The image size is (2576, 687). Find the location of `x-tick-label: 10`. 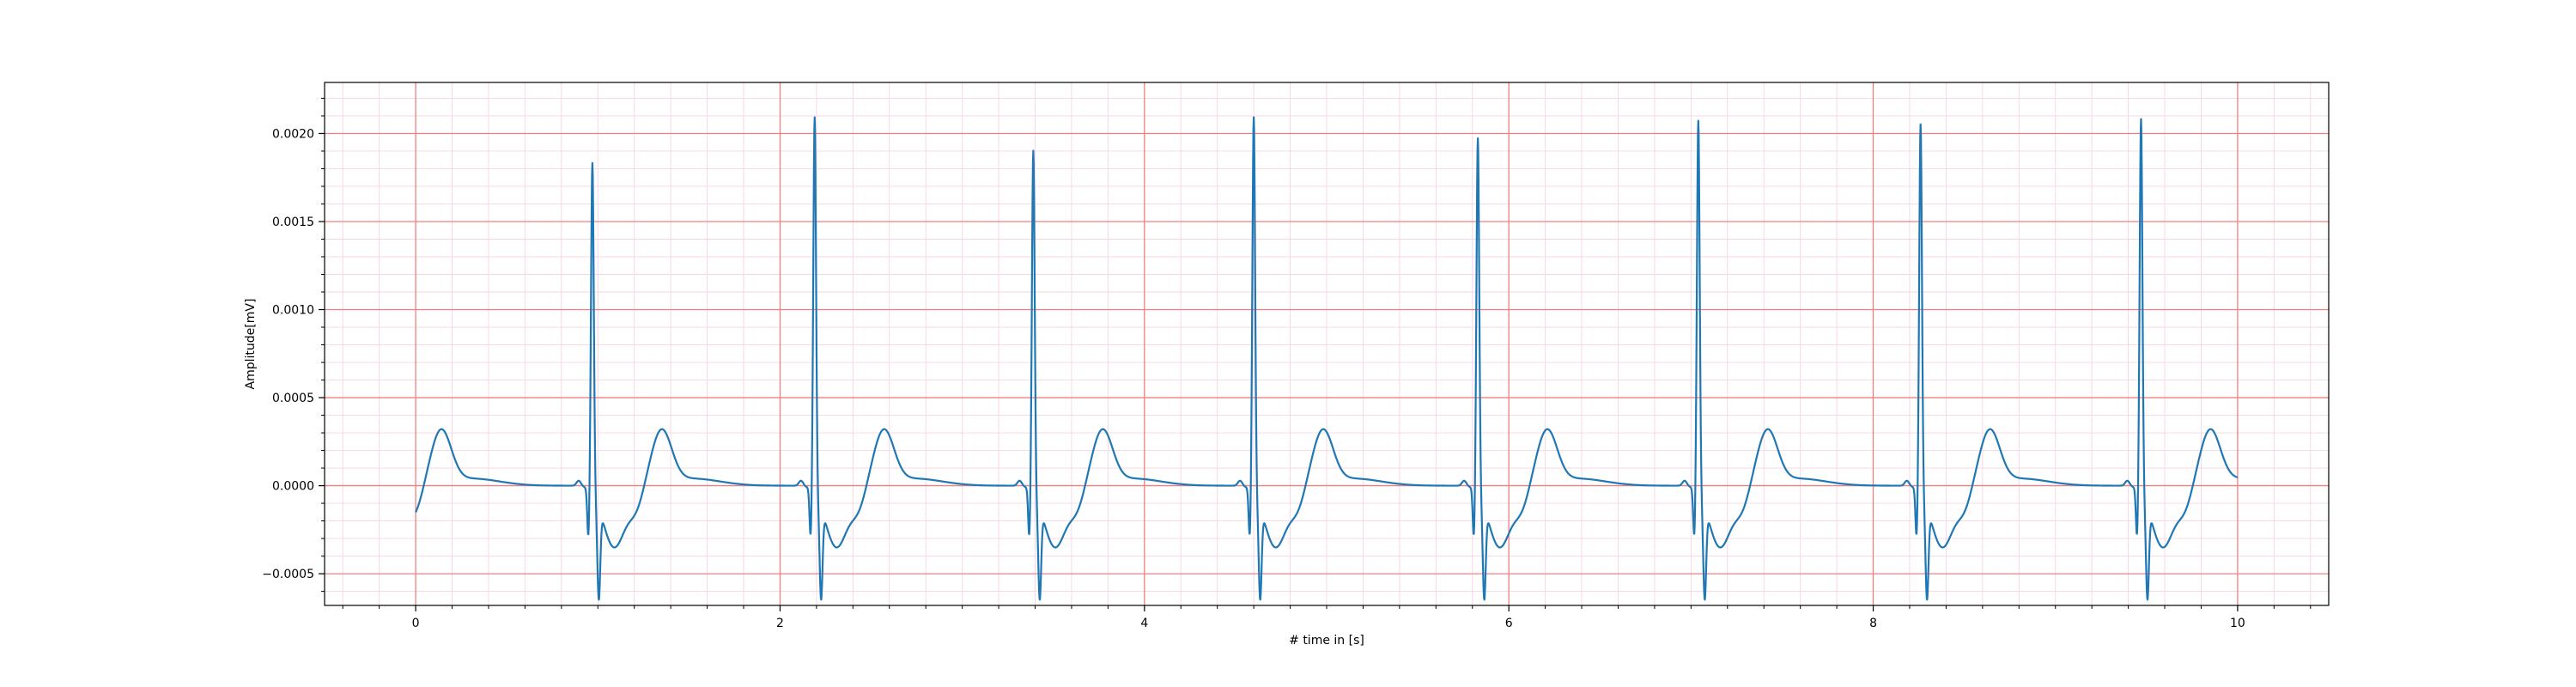

x-tick-label: 10 is located at coordinates (2237, 623).